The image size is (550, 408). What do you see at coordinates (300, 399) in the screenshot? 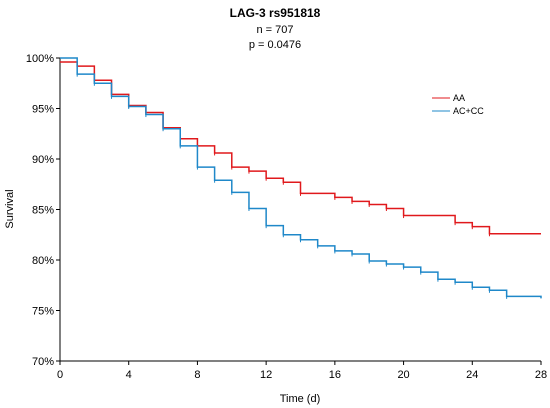
I see `x-axis-label: Time (d)` at bounding box center [300, 399].